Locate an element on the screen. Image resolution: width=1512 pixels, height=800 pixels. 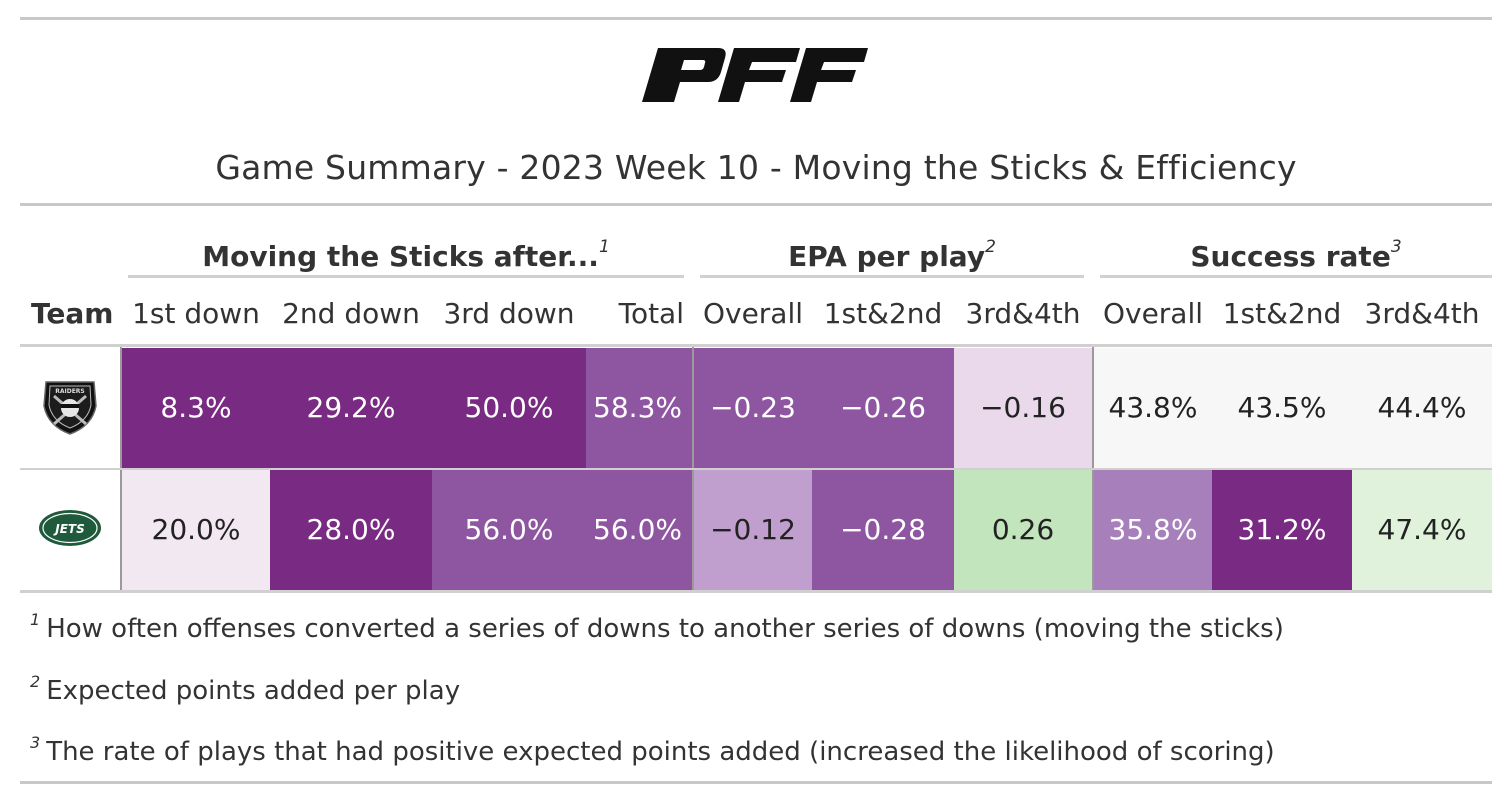
column-header-1st-down: 1st down is located at coordinates (196, 313).